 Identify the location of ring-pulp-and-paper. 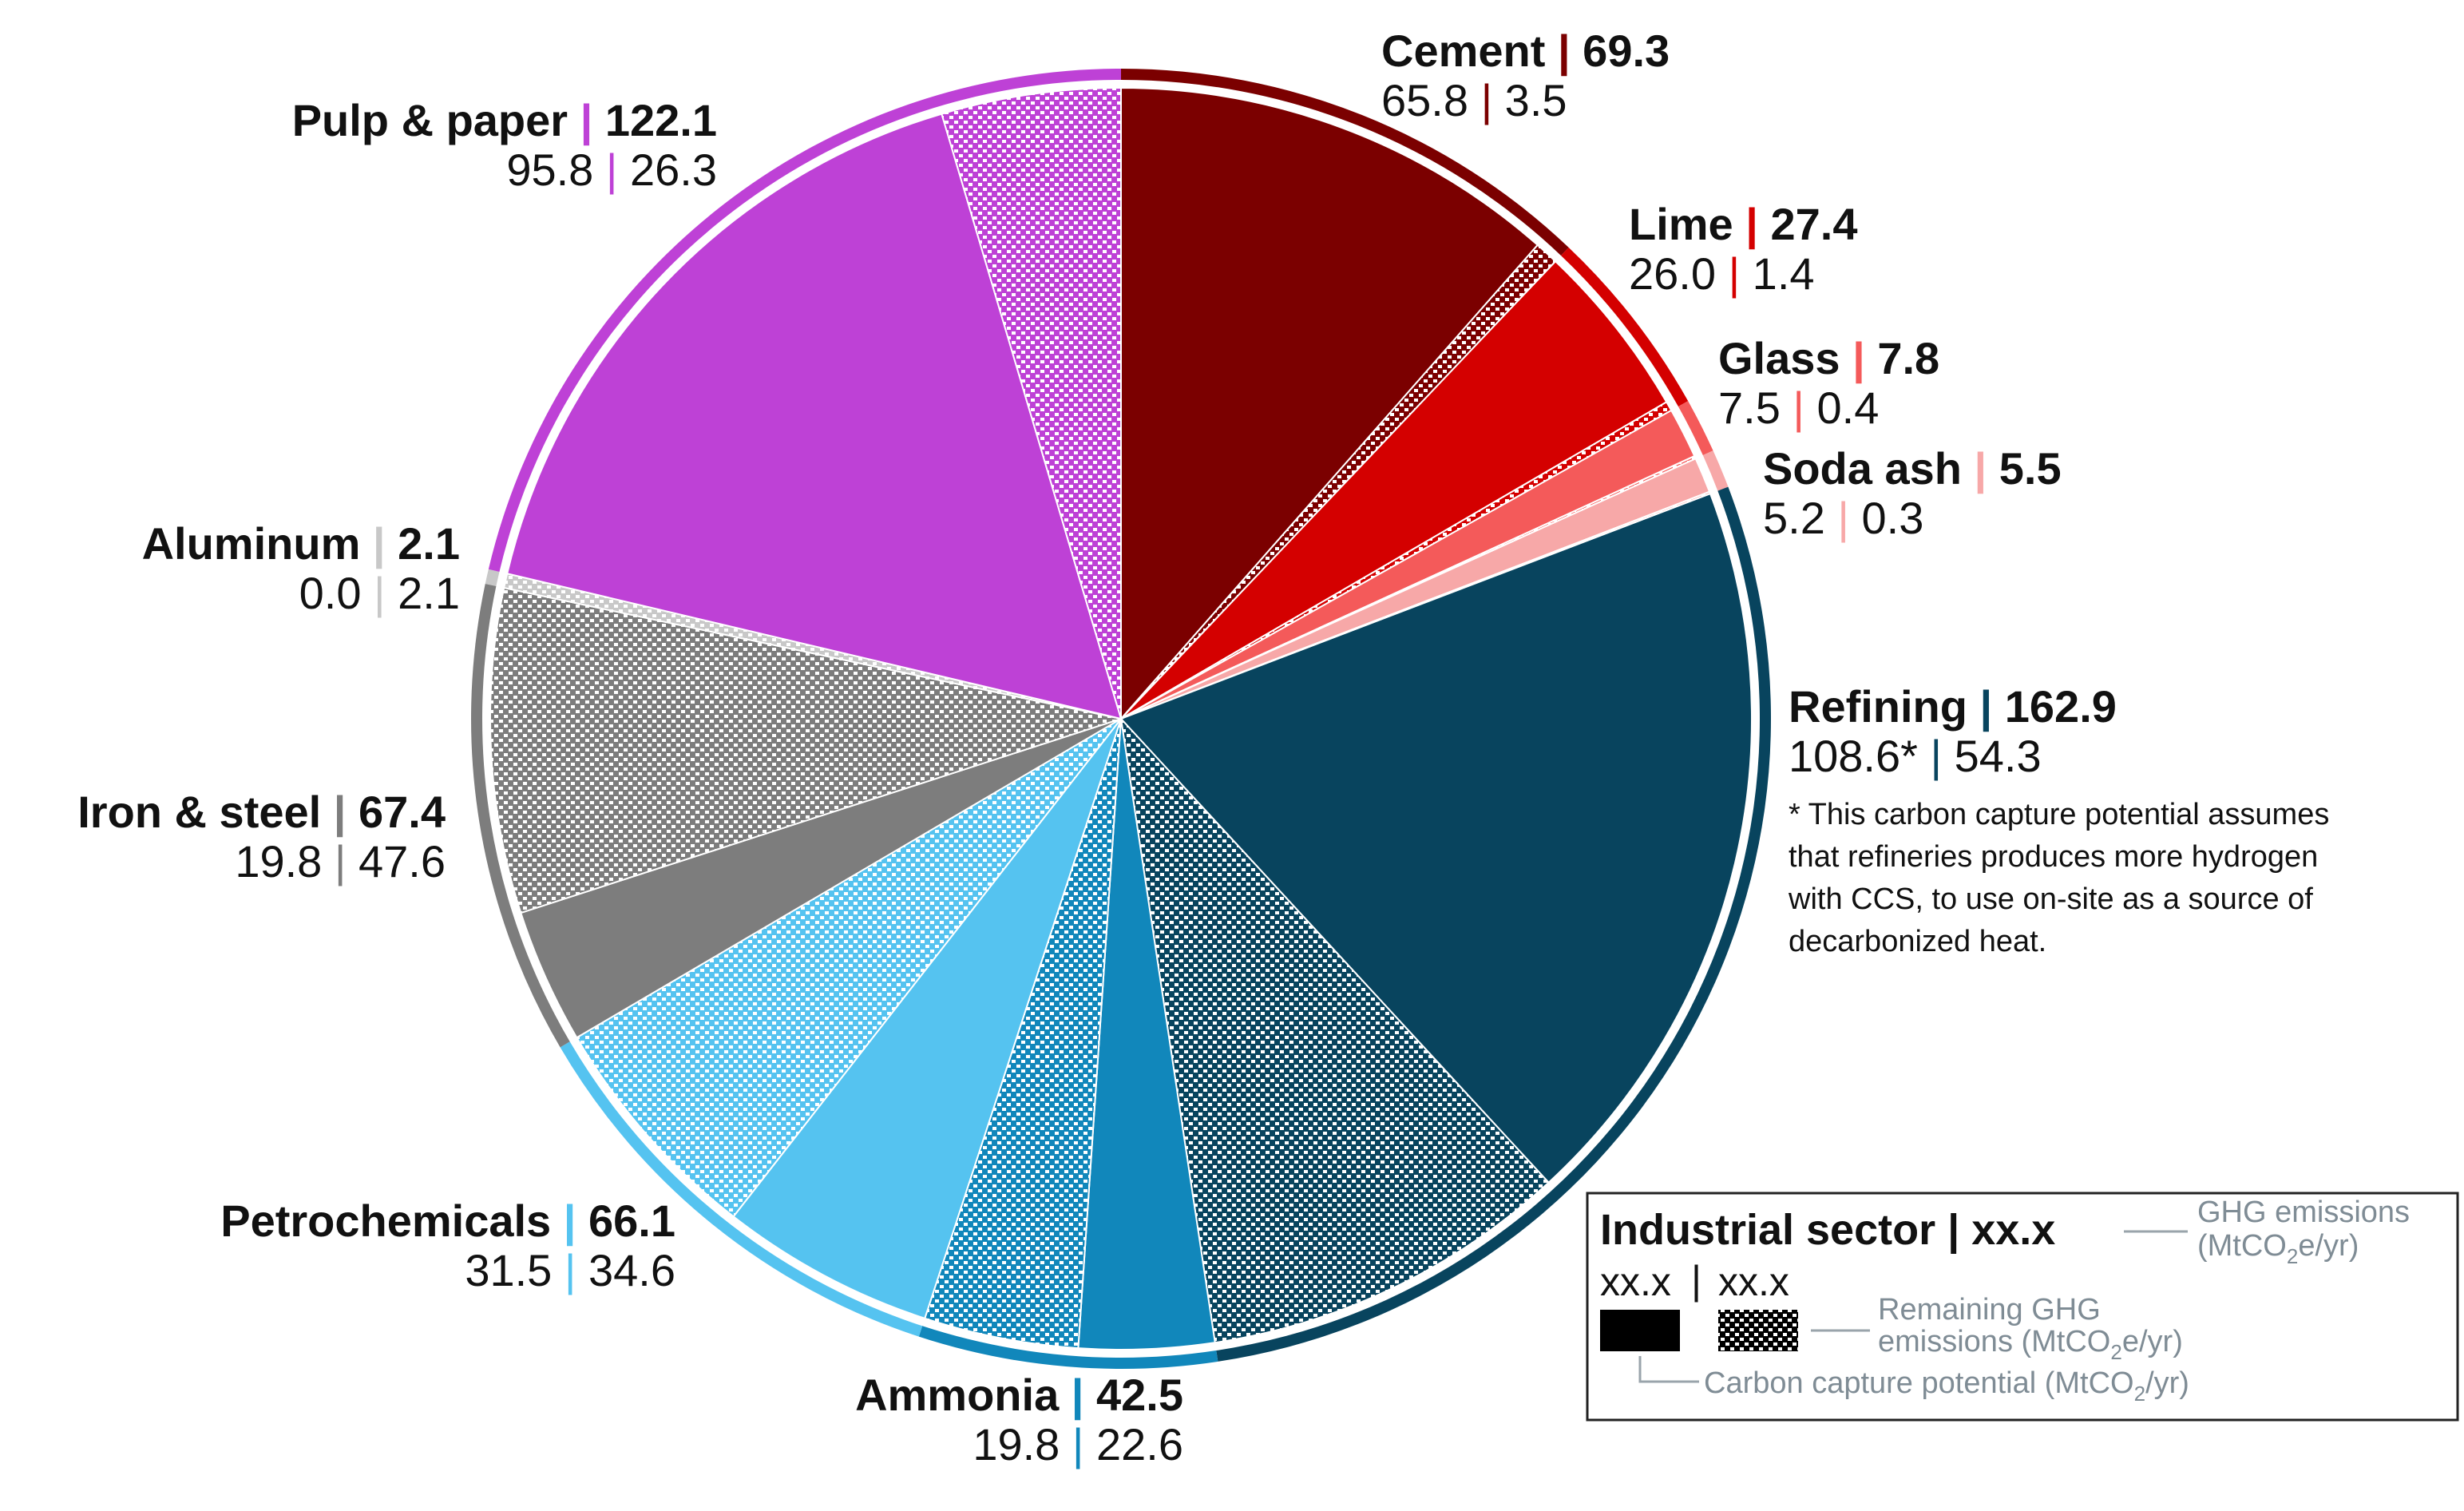
(804, 320).